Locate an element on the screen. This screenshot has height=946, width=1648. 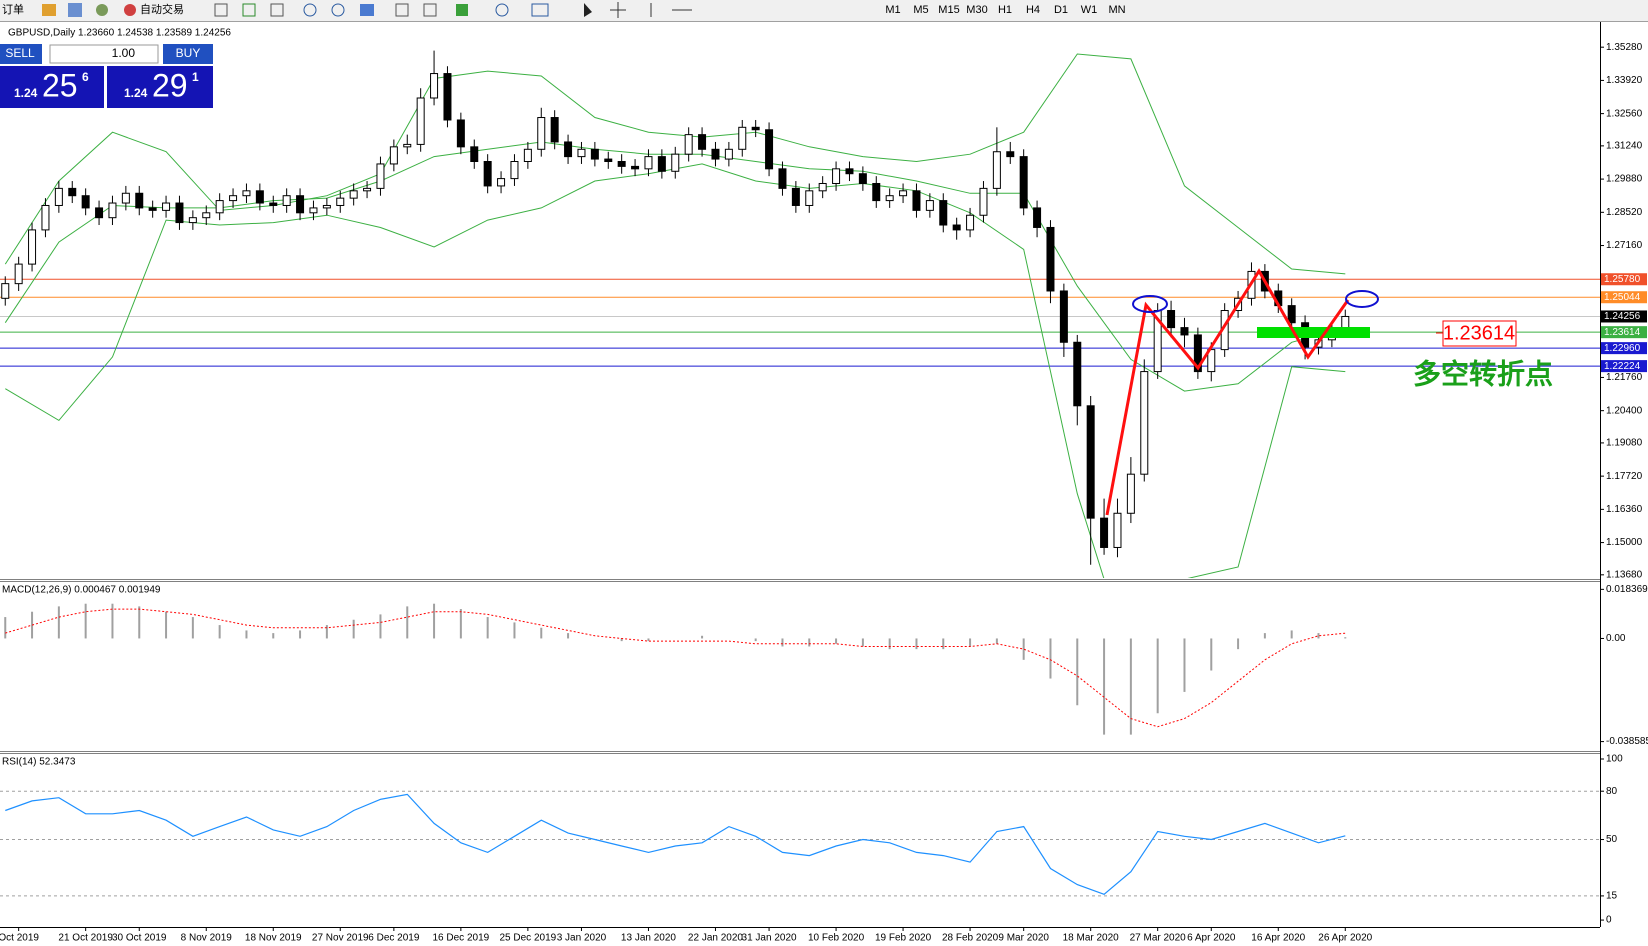
bid-box is located at coordinates (52, 87).